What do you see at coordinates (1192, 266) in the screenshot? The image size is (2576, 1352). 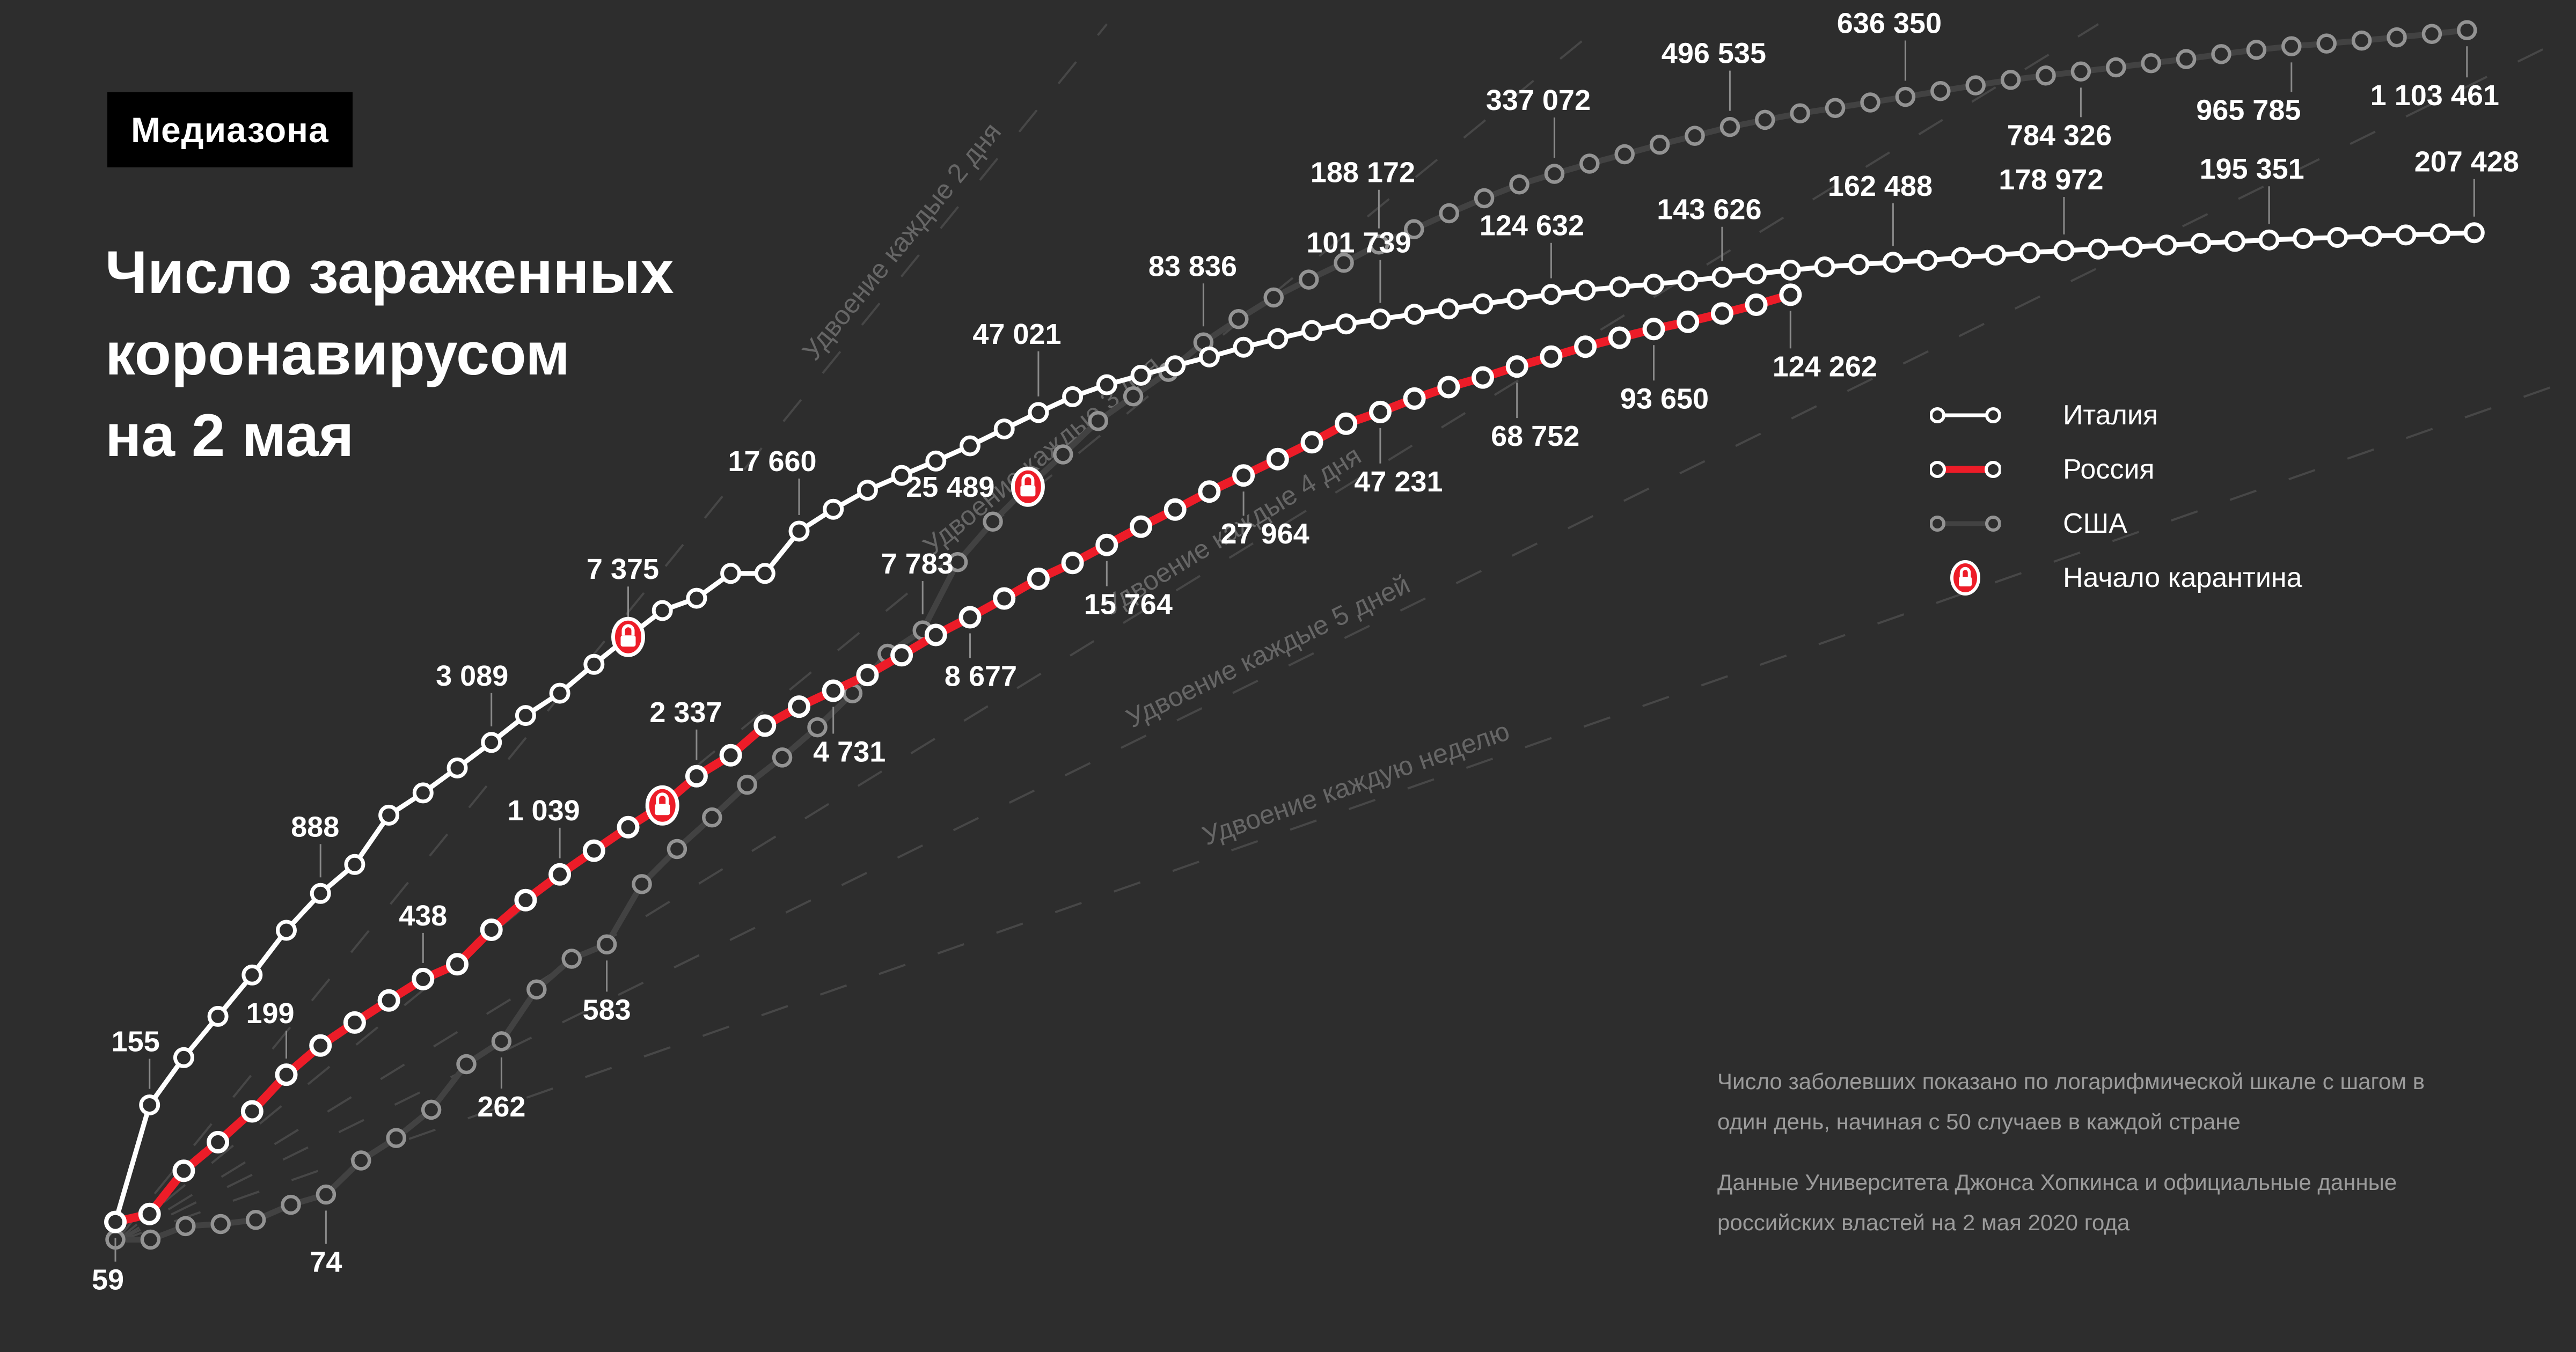 I see `usa-value-label: 83 836` at bounding box center [1192, 266].